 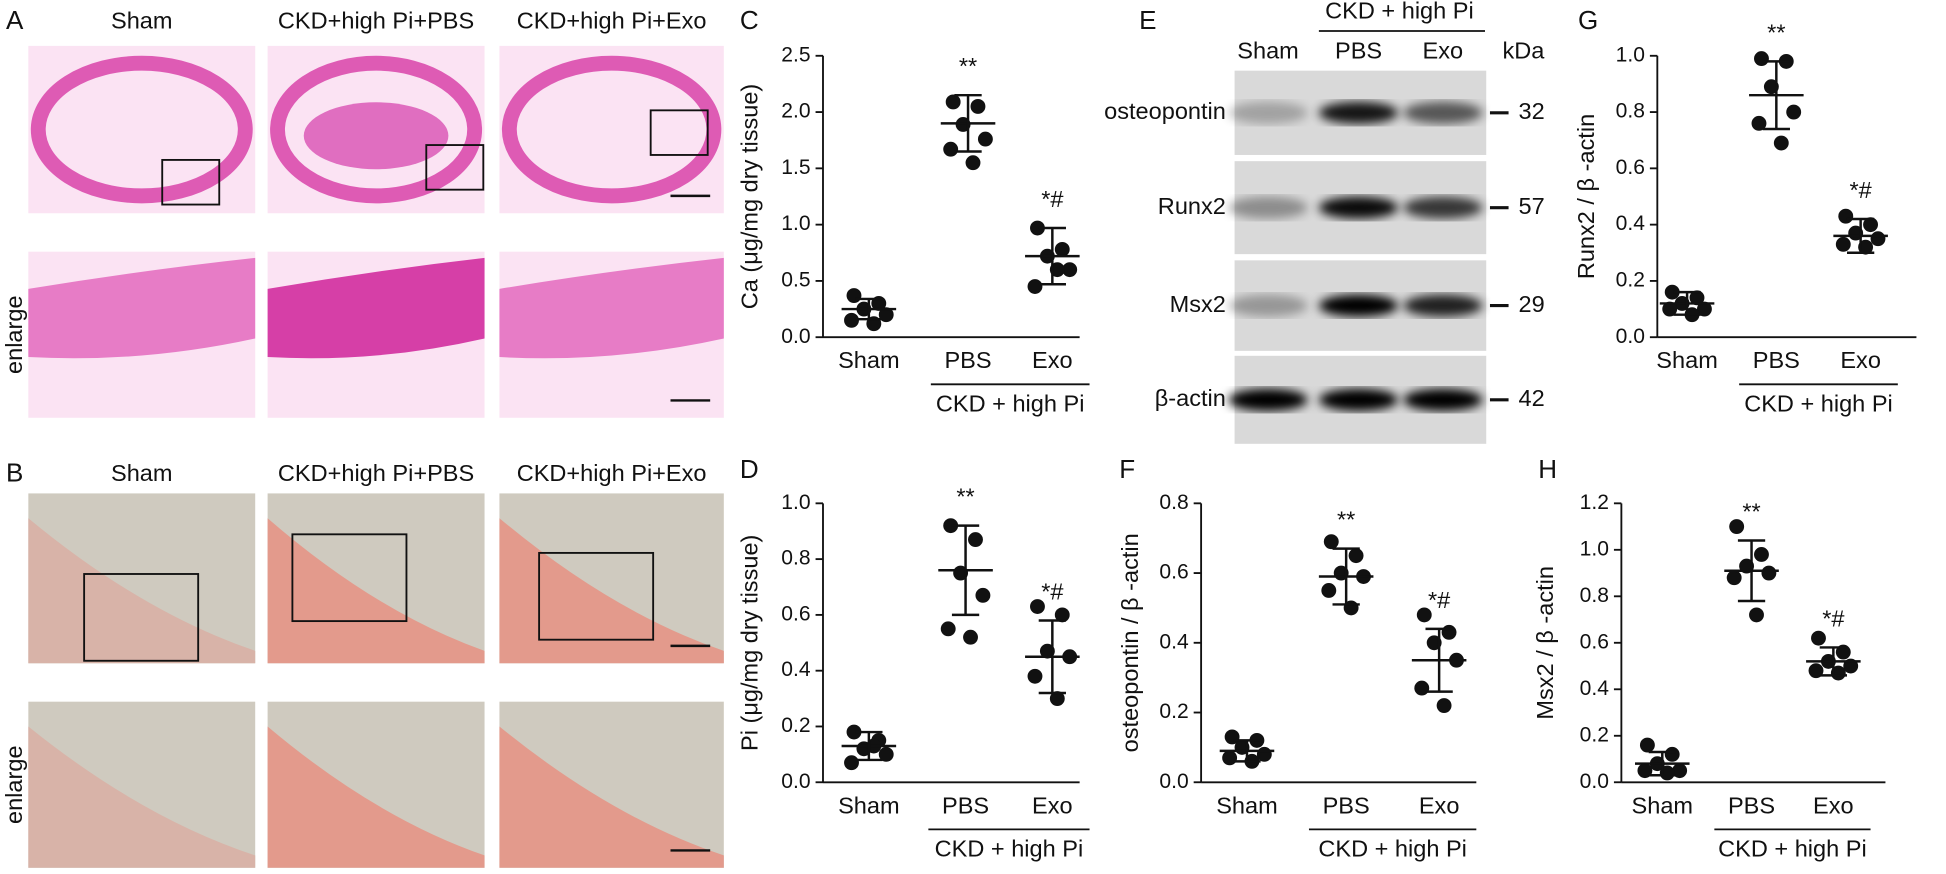 What do you see at coordinates (795, 167) in the screenshot?
I see `y-tick-label: 1.5` at bounding box center [795, 167].